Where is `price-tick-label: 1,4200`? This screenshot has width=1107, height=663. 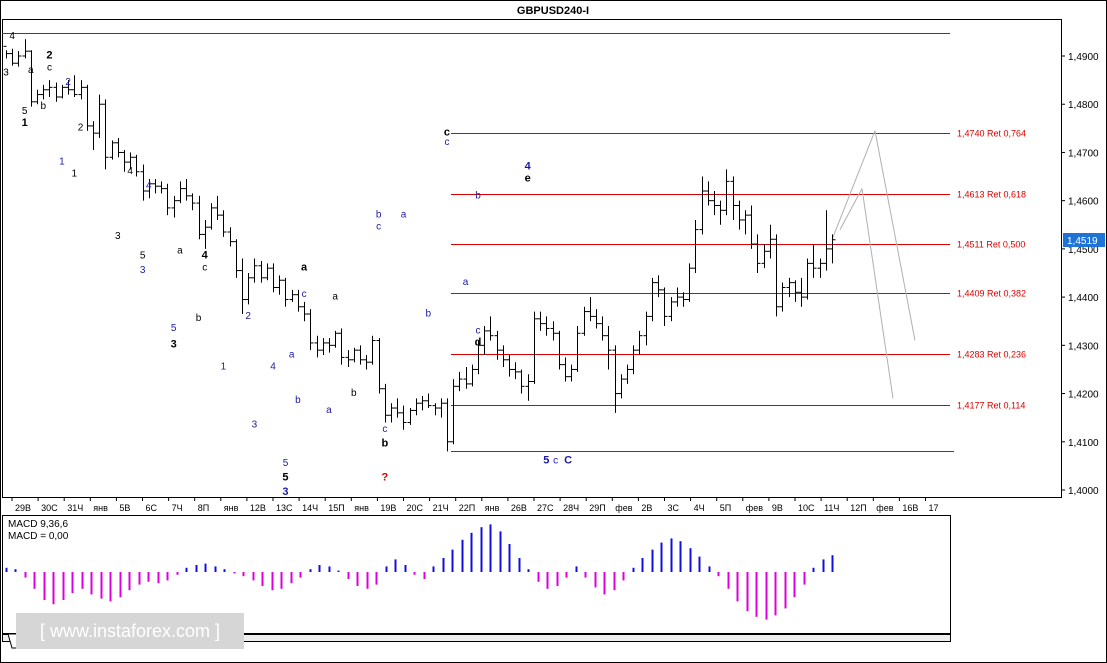 price-tick-label: 1,4200 is located at coordinates (1083, 395).